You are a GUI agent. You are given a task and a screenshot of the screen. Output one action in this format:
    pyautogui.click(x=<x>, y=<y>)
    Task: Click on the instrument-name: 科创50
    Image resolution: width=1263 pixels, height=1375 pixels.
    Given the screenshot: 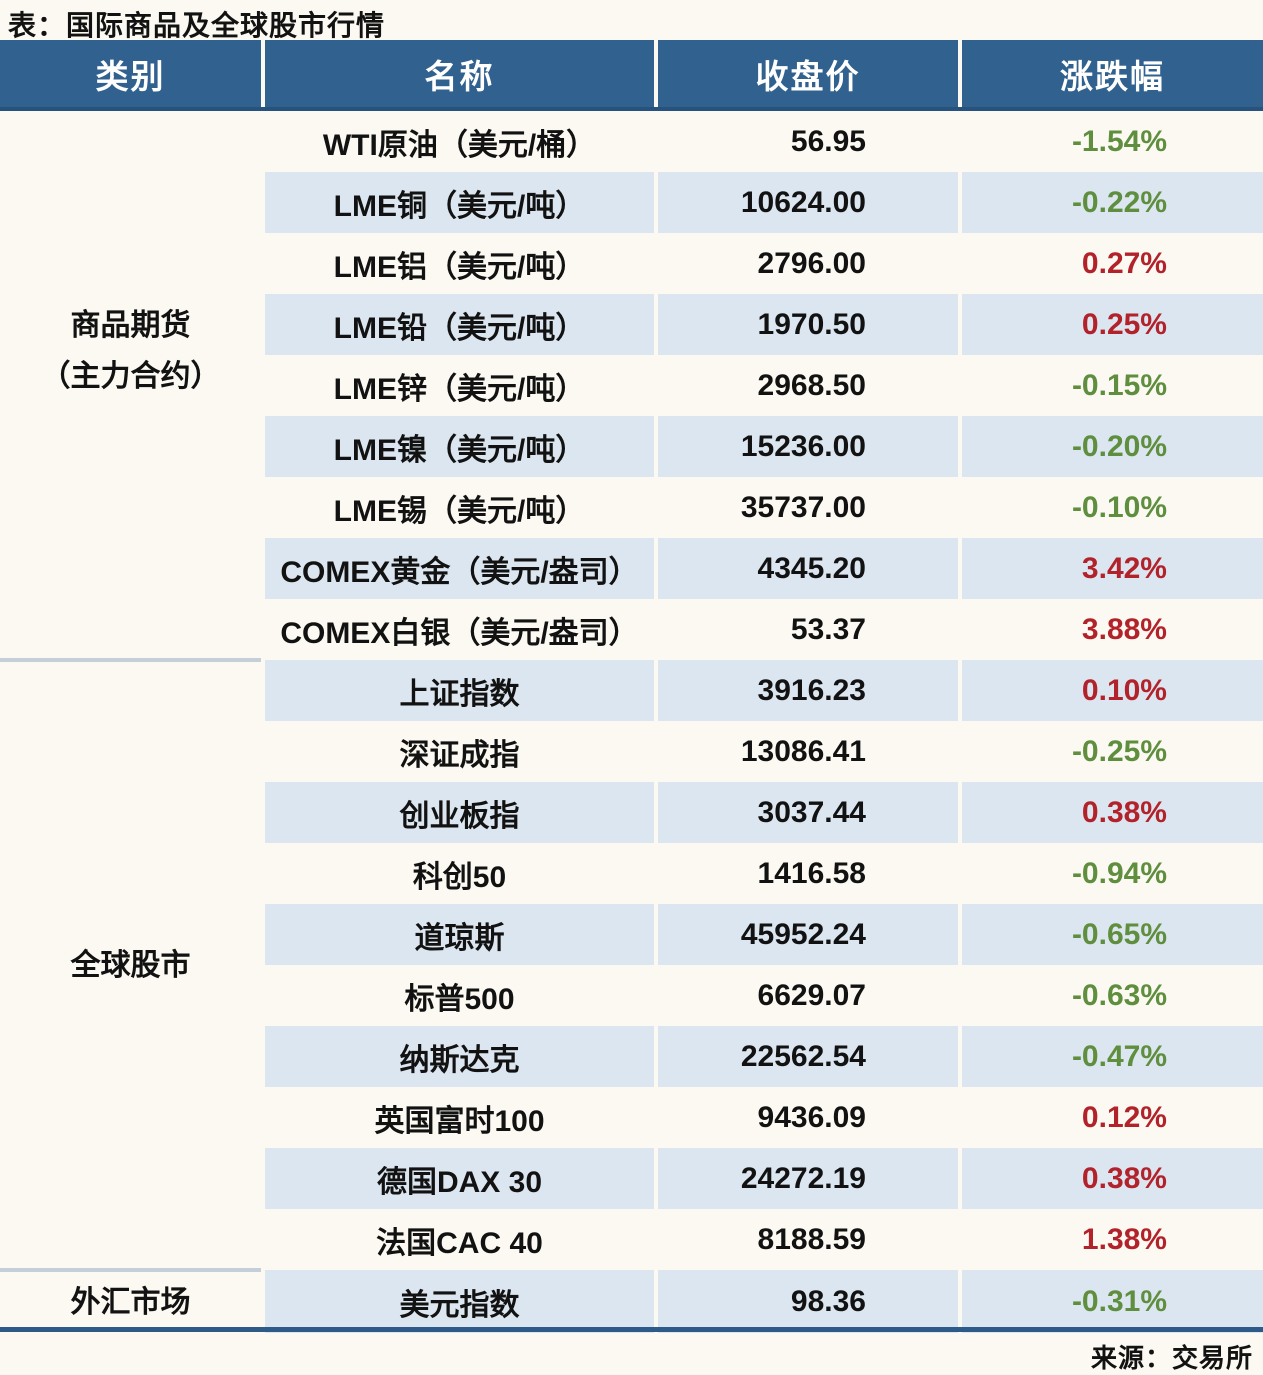 What is the action you would take?
    pyautogui.click(x=458, y=873)
    